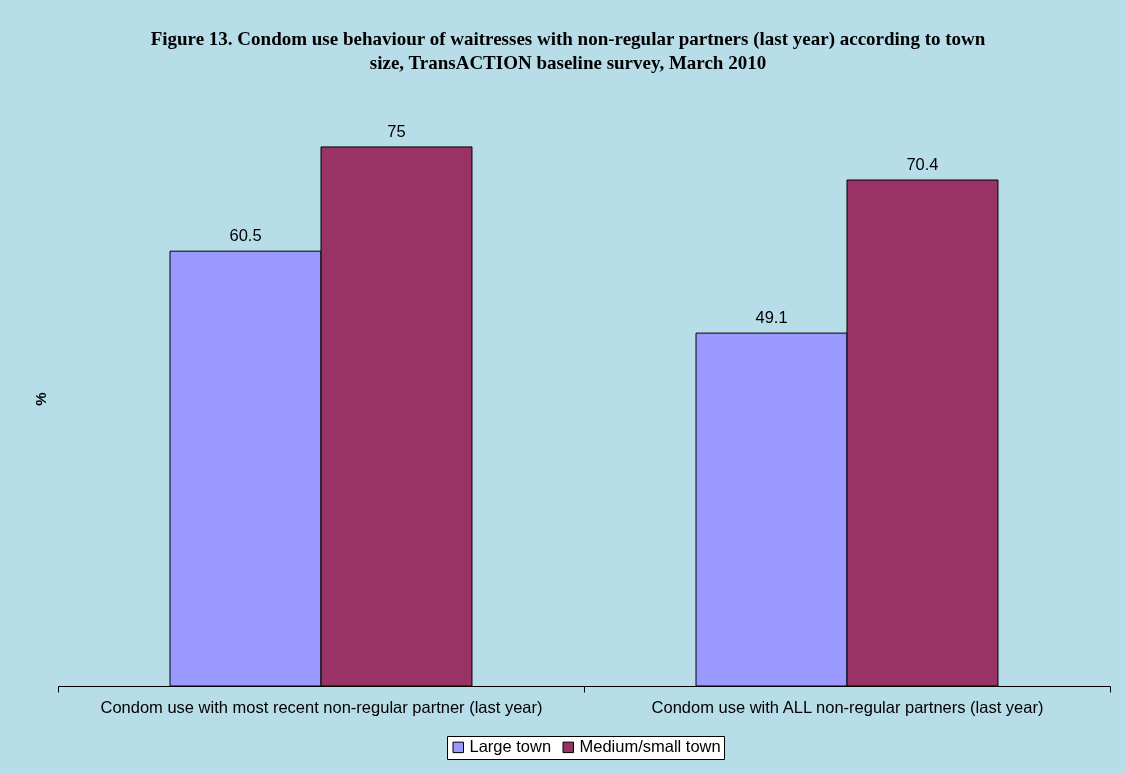 The height and width of the screenshot is (774, 1125). Describe the element at coordinates (650, 746) in the screenshot. I see `legend-label: Medium/small town` at that location.